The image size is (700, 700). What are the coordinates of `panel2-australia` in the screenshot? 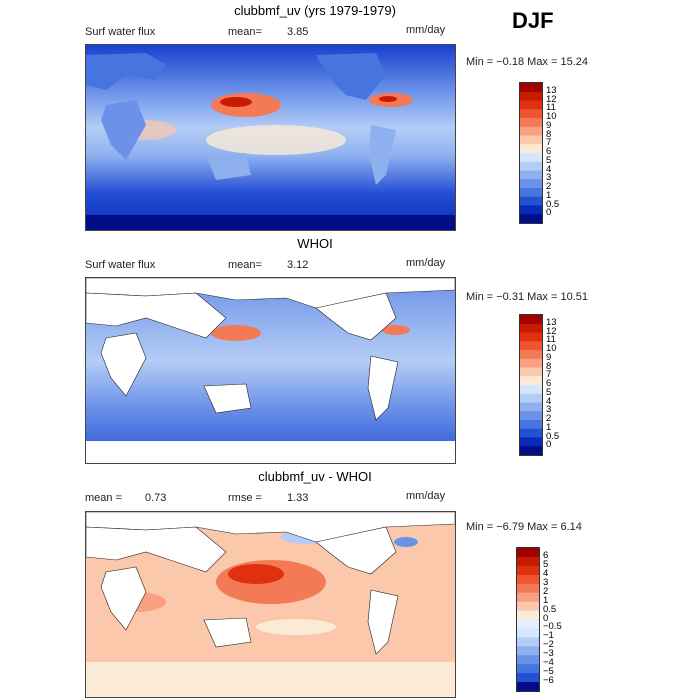 It's located at (227, 398).